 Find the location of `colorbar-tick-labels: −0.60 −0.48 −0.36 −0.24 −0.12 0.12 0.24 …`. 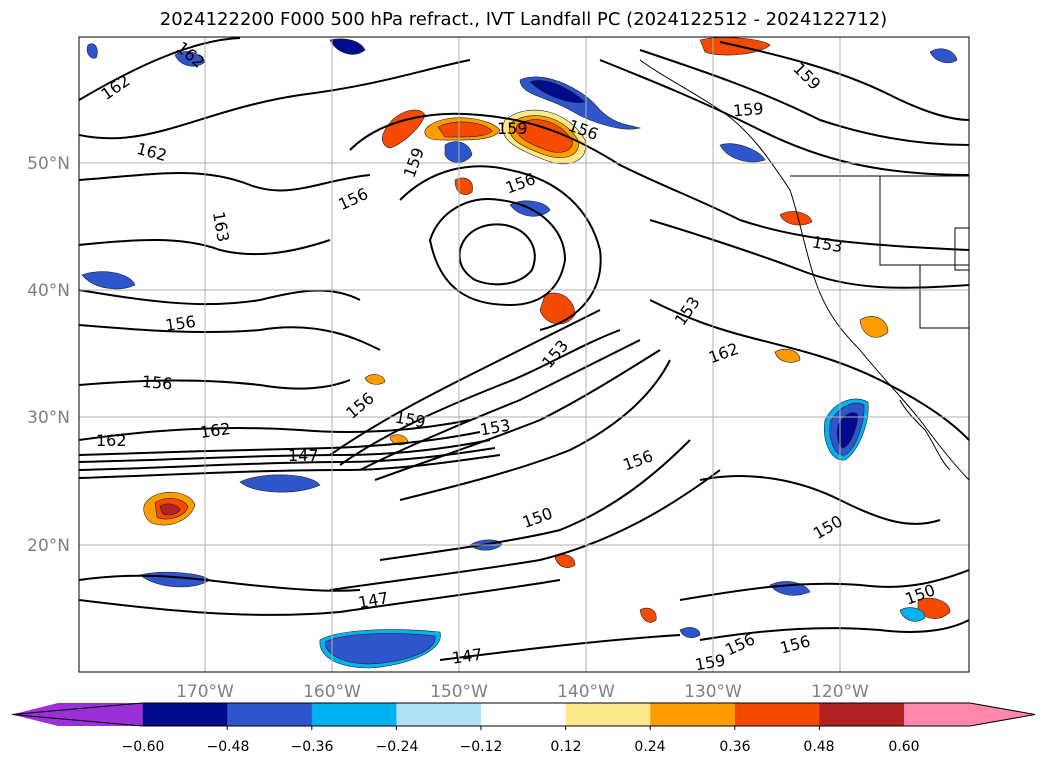

colorbar-tick-labels: −0.60 −0.48 −0.36 −0.24 −0.12 0.12 0.24 … is located at coordinates (521, 747).